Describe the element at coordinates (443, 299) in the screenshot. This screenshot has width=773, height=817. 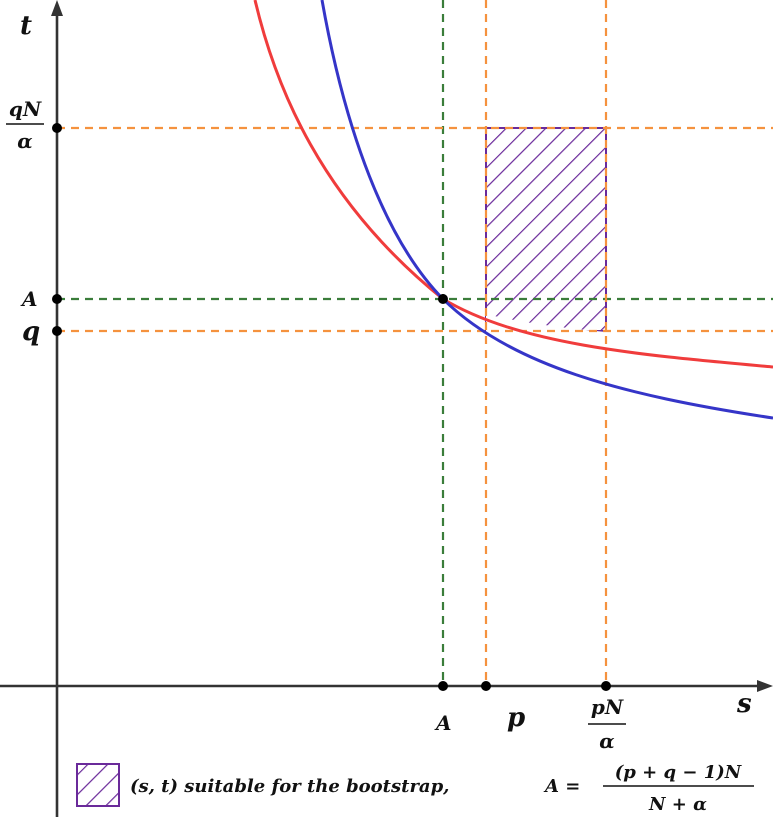
I see `point-intersection` at that location.